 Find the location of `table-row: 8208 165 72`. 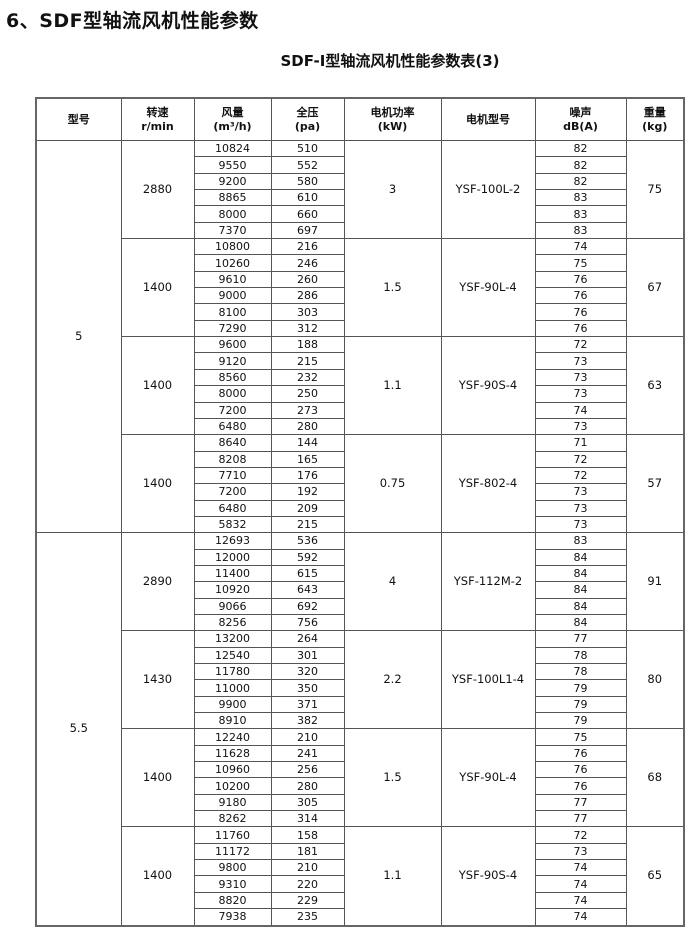

table-row: 8208 165 72 is located at coordinates (360, 459).